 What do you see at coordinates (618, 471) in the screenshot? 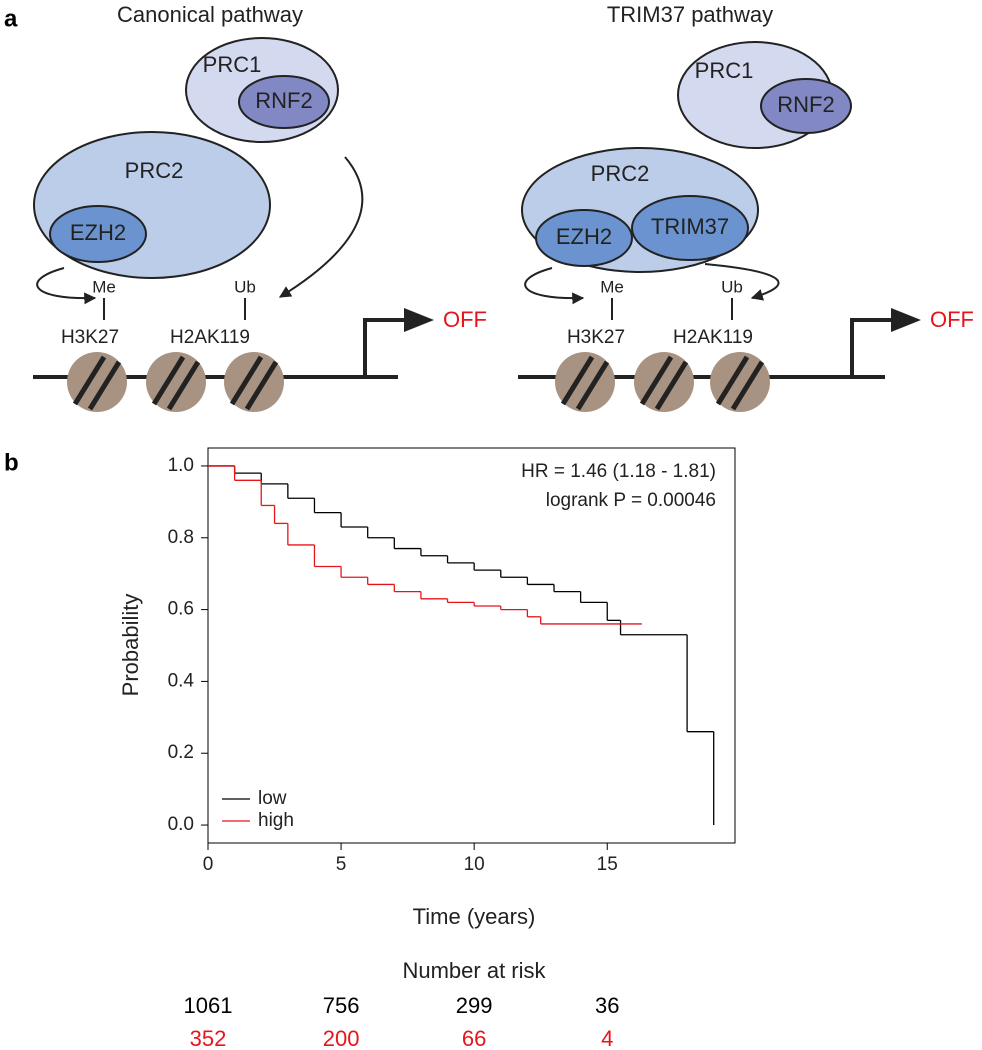
I see `annotation: HR = 1.46 (1.18 - 1.81)` at bounding box center [618, 471].